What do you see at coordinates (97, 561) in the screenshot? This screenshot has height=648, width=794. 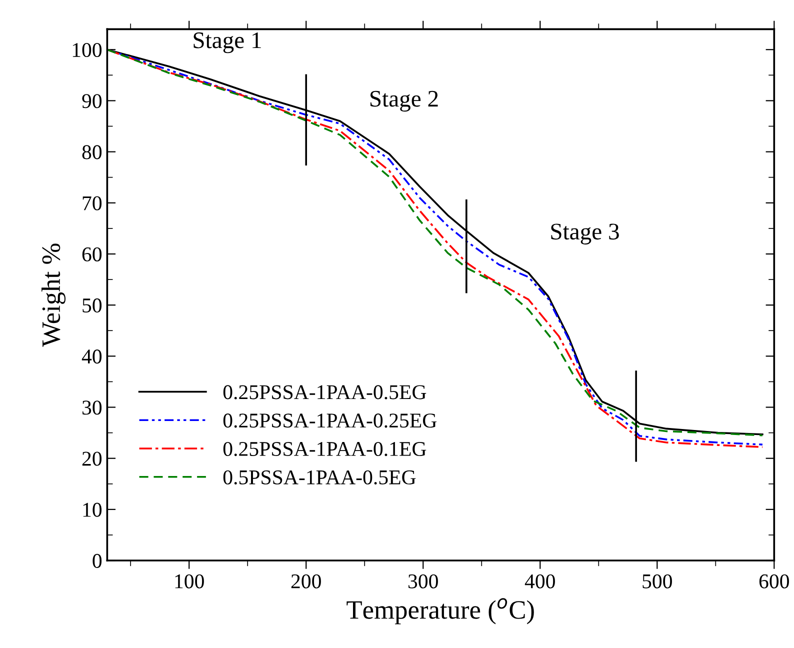 I see `y-tick-label: 0` at bounding box center [97, 561].